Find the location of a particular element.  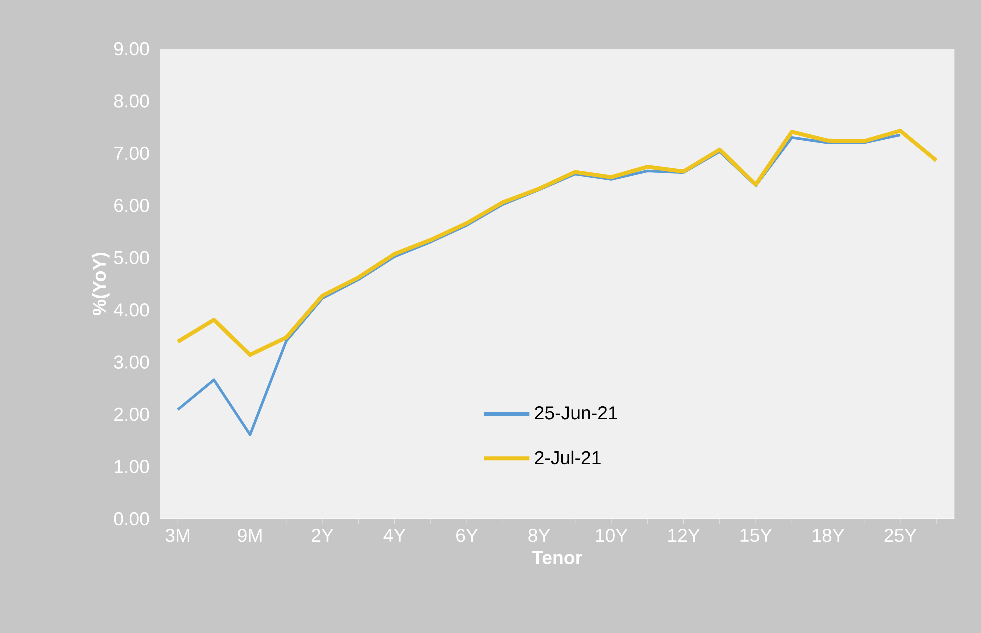

y-axis-title: %(YoY) is located at coordinates (101, 284).